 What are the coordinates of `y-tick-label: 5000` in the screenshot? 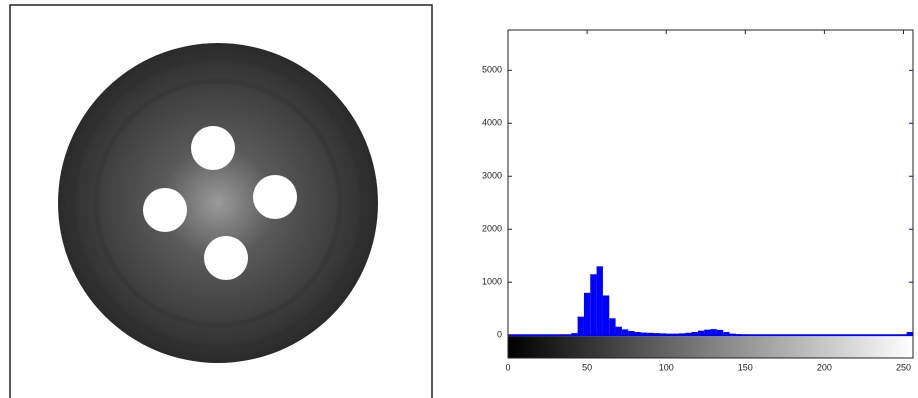 It's located at (492, 70).